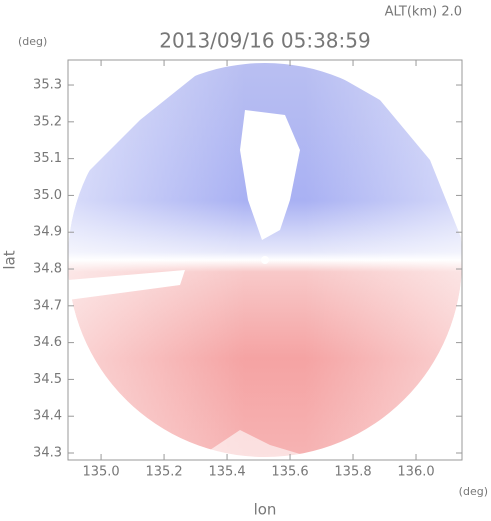 This screenshot has height=521, width=491. I want to click on y-axis-label: lat, so click(10, 259).